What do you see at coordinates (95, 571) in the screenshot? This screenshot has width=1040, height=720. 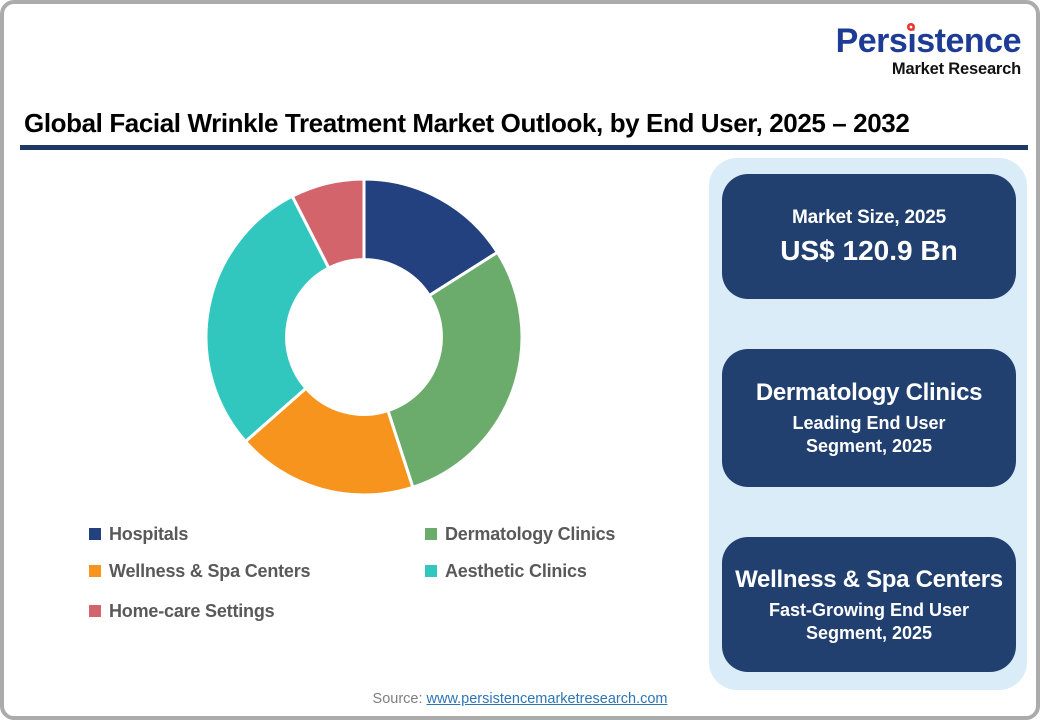 I see `legend-swatch-wellness-spa-centers` at bounding box center [95, 571].